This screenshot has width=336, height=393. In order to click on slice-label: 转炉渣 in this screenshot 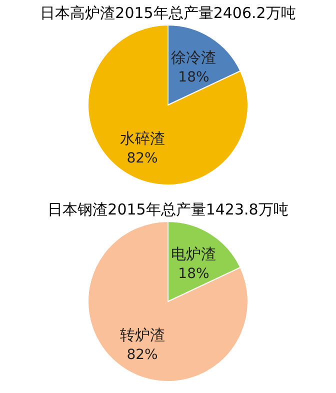, I will do `click(142, 335)`.